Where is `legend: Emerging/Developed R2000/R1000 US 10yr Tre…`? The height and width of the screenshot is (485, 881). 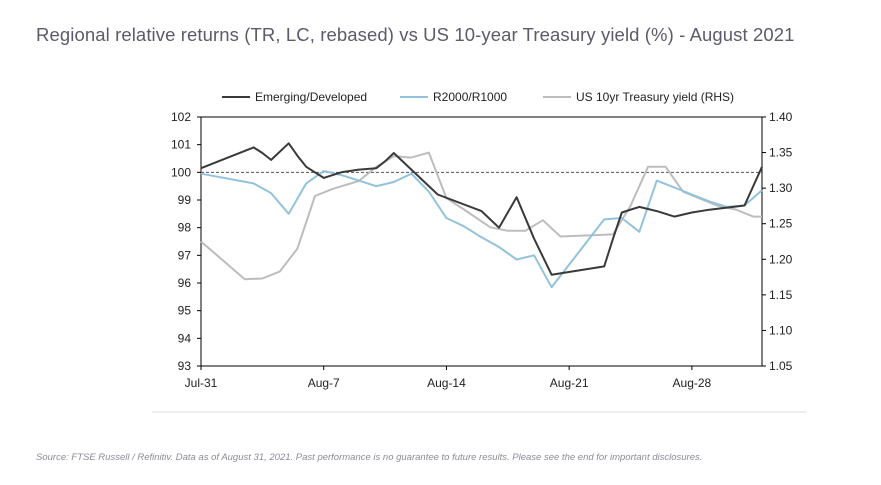
legend: Emerging/Developed R2000/R1000 US 10yr Tre… is located at coordinates (478, 97).